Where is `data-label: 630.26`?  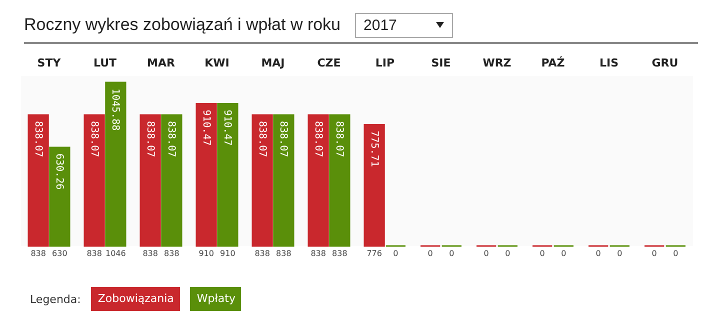 data-label: 630.26 is located at coordinates (59, 171).